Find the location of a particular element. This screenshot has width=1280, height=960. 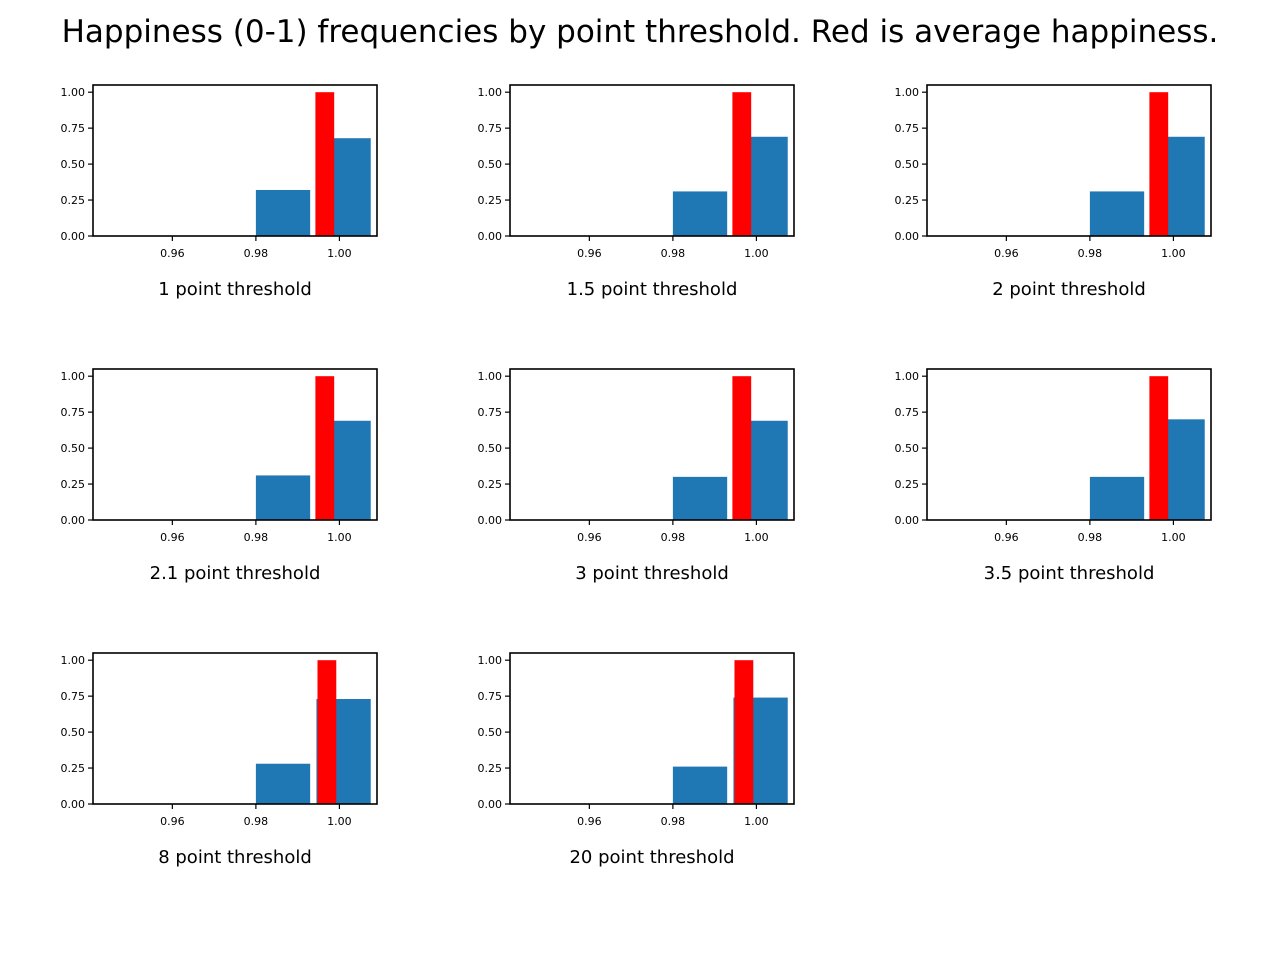

x-axis-label: 2 point threshold is located at coordinates (1069, 289).